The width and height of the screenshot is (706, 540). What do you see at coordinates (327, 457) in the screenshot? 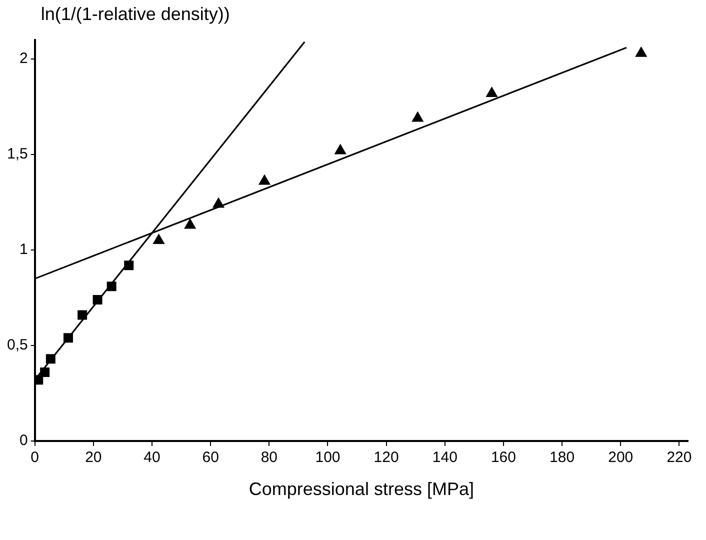
I see `x-tick-label: 100` at bounding box center [327, 457].